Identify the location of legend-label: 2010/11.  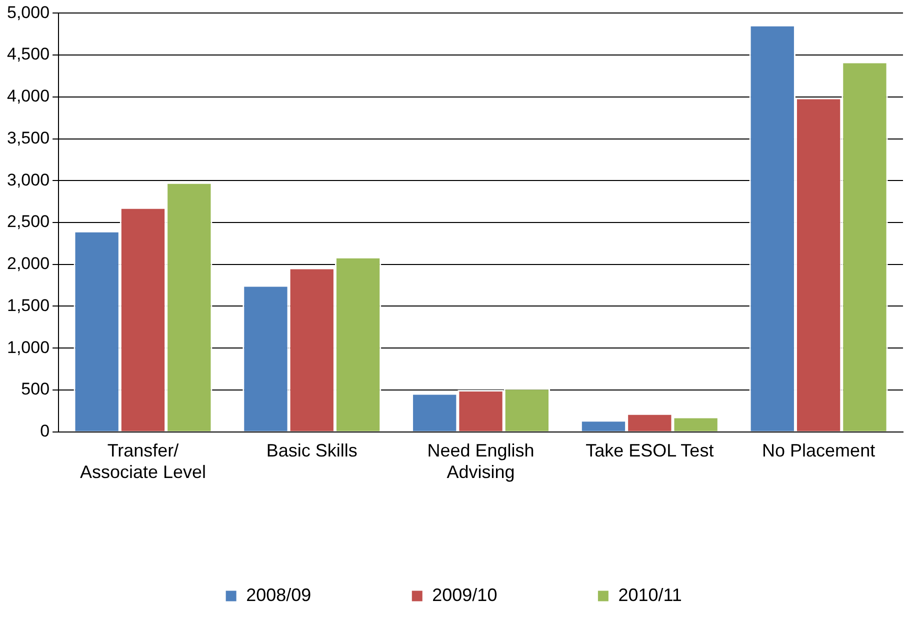
(650, 594).